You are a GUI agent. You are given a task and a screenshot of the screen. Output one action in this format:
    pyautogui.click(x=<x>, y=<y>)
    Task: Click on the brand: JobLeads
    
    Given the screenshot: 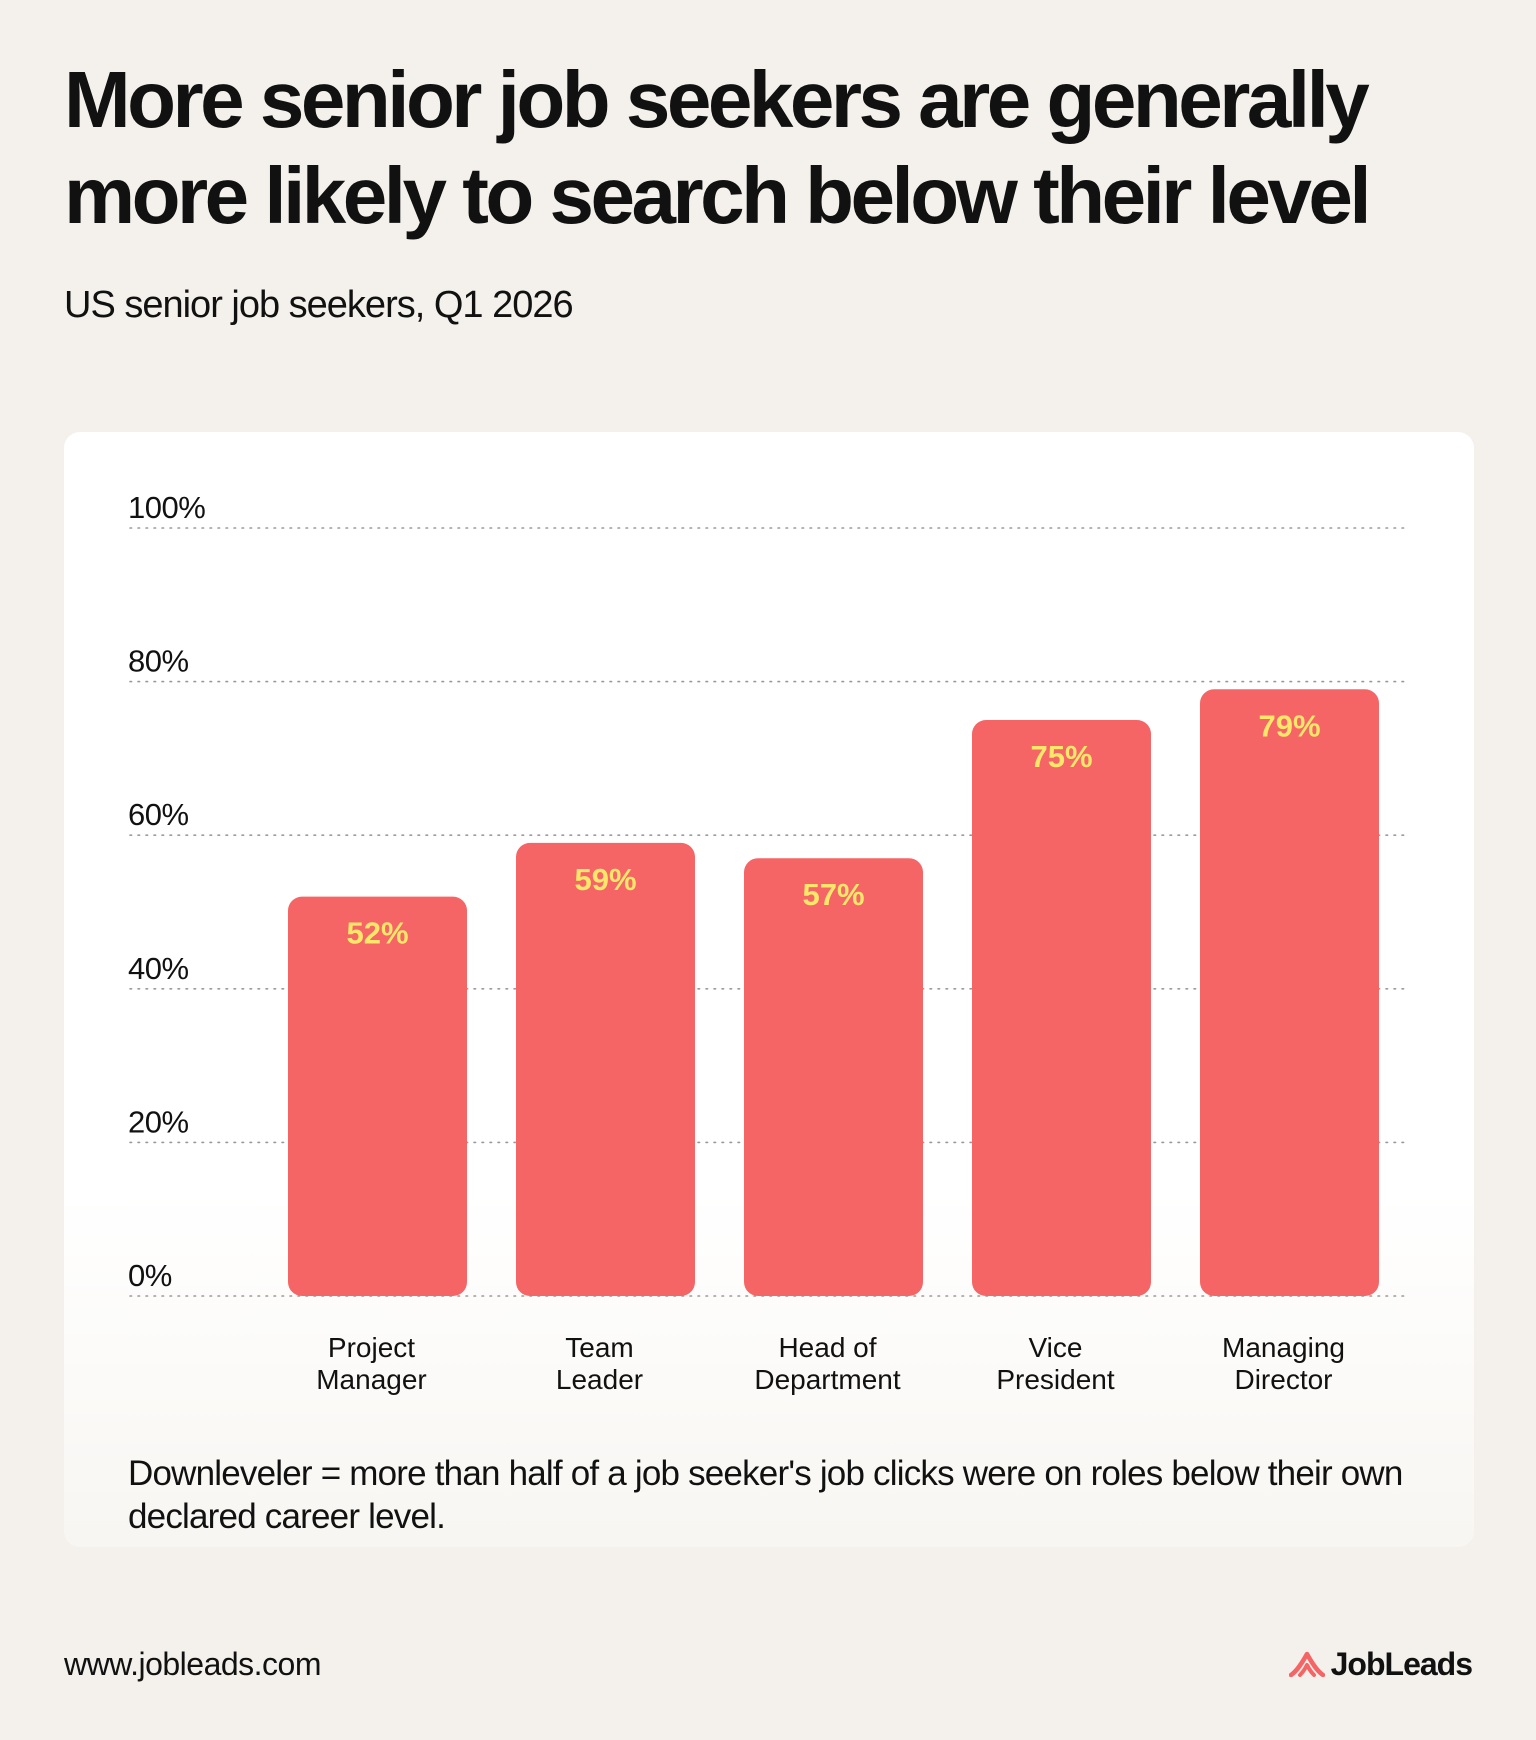 What is the action you would take?
    pyautogui.click(x=1380, y=1664)
    